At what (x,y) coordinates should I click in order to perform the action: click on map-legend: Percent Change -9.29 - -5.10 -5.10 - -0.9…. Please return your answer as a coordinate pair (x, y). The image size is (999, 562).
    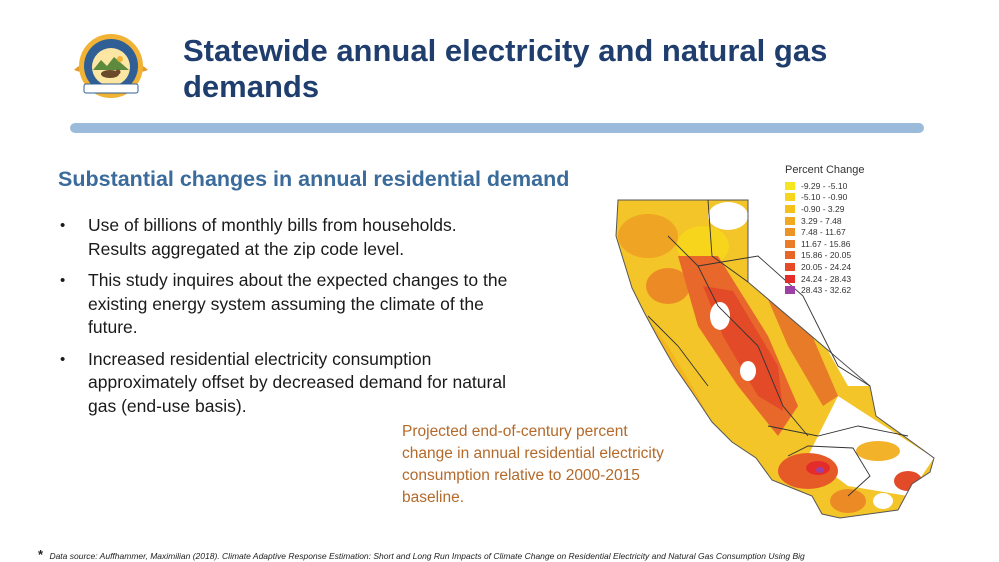
    Looking at the image, I should click on (836, 230).